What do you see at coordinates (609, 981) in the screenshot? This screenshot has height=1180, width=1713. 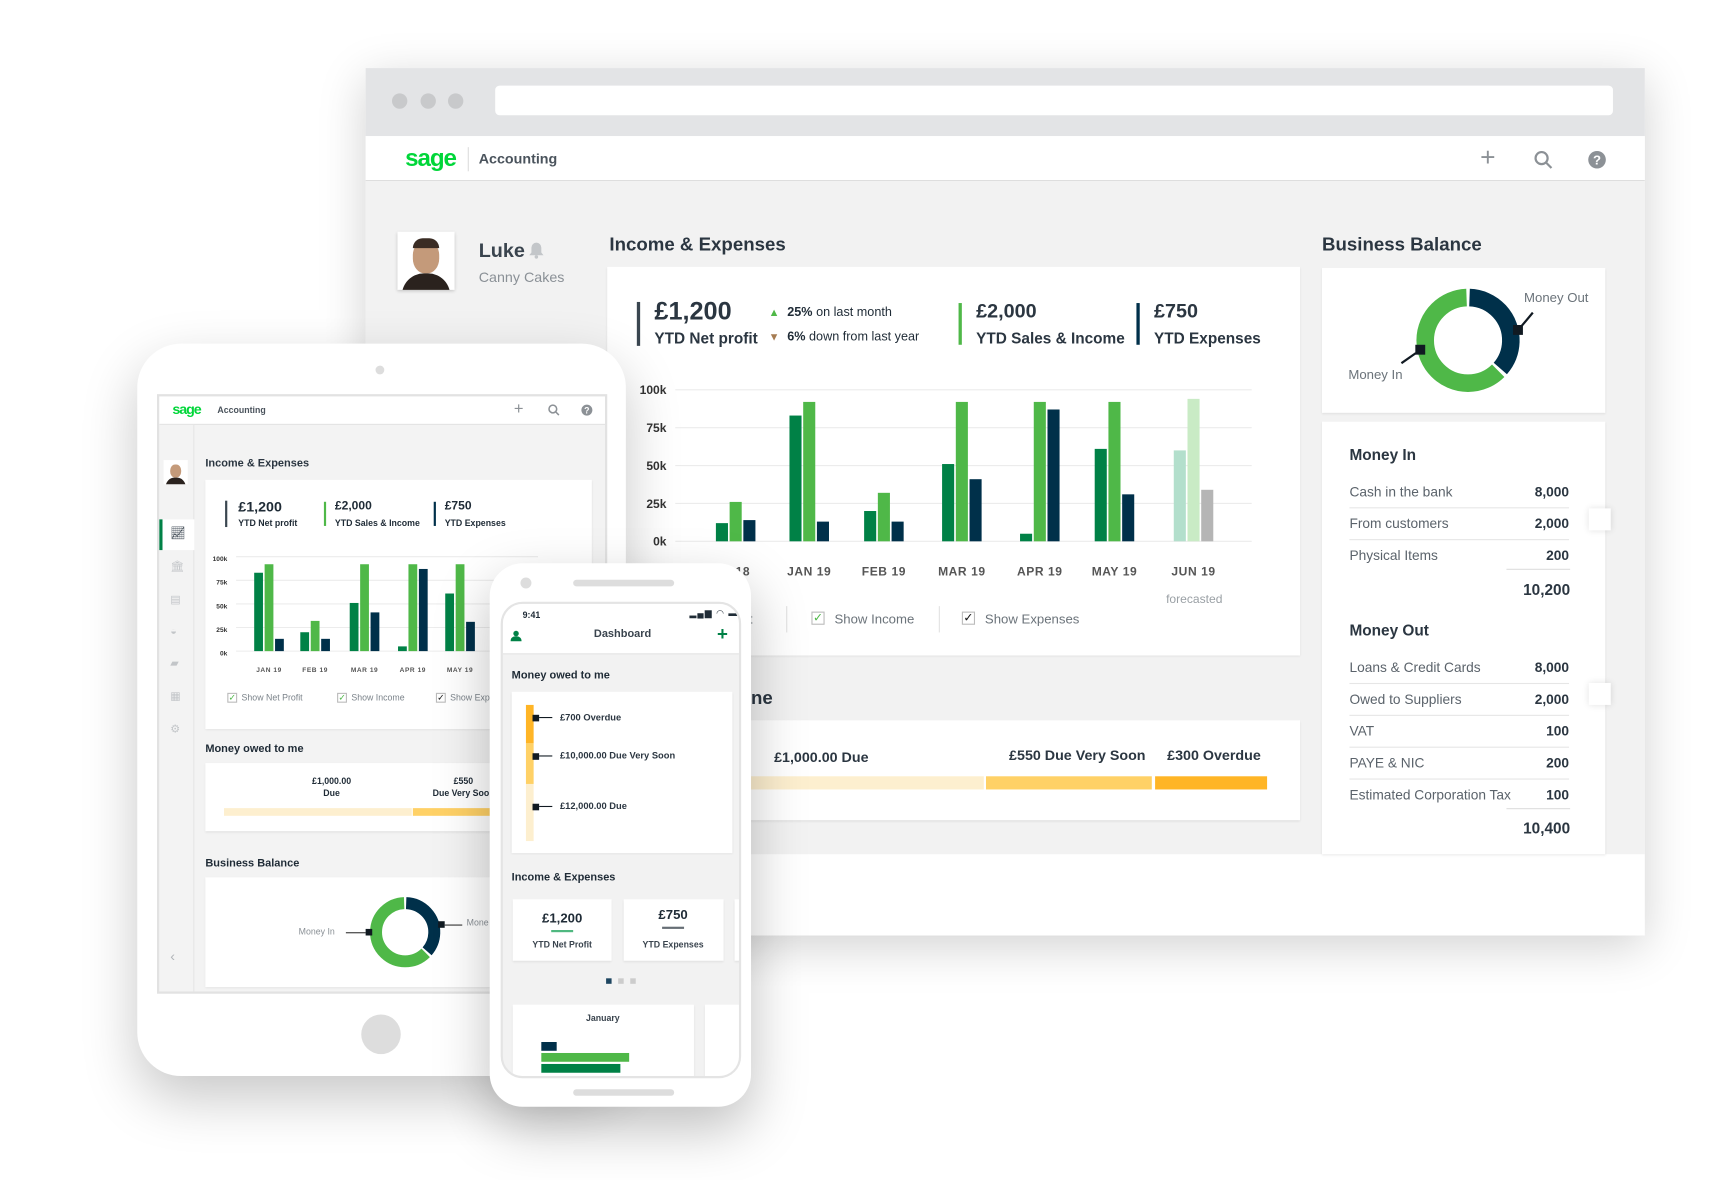 I see `pager-dot-active` at bounding box center [609, 981].